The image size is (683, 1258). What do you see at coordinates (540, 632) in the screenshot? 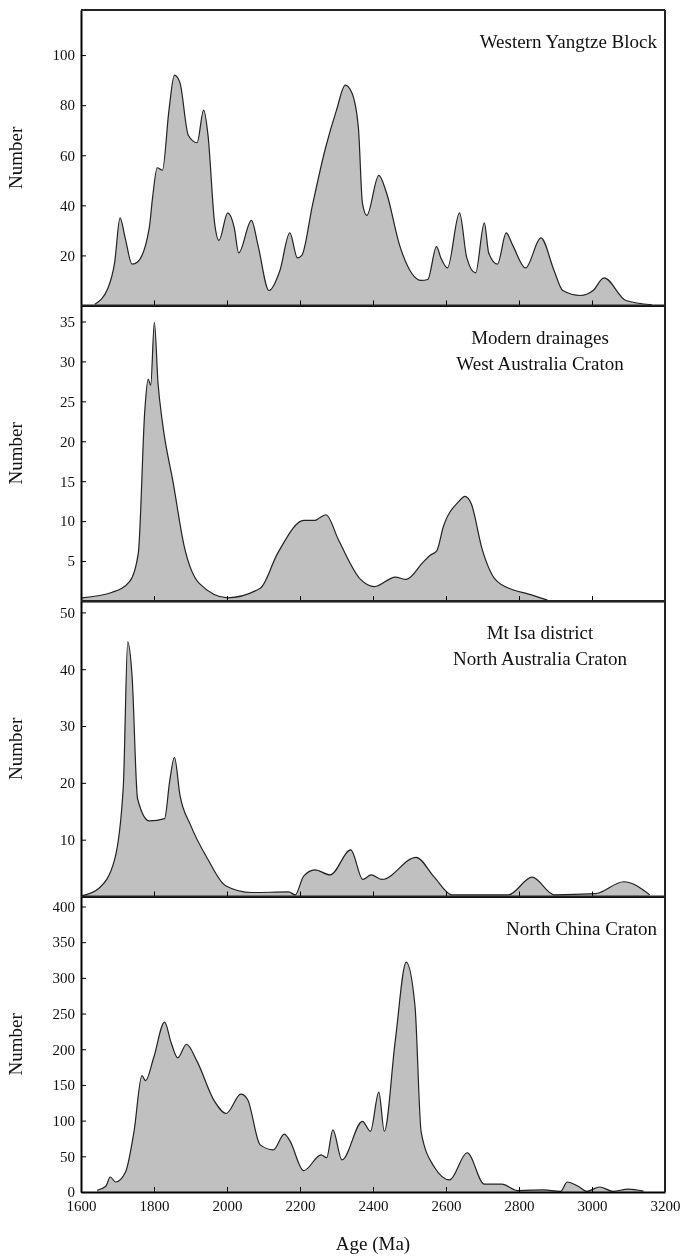
I see `text: Mt Isa district` at bounding box center [540, 632].